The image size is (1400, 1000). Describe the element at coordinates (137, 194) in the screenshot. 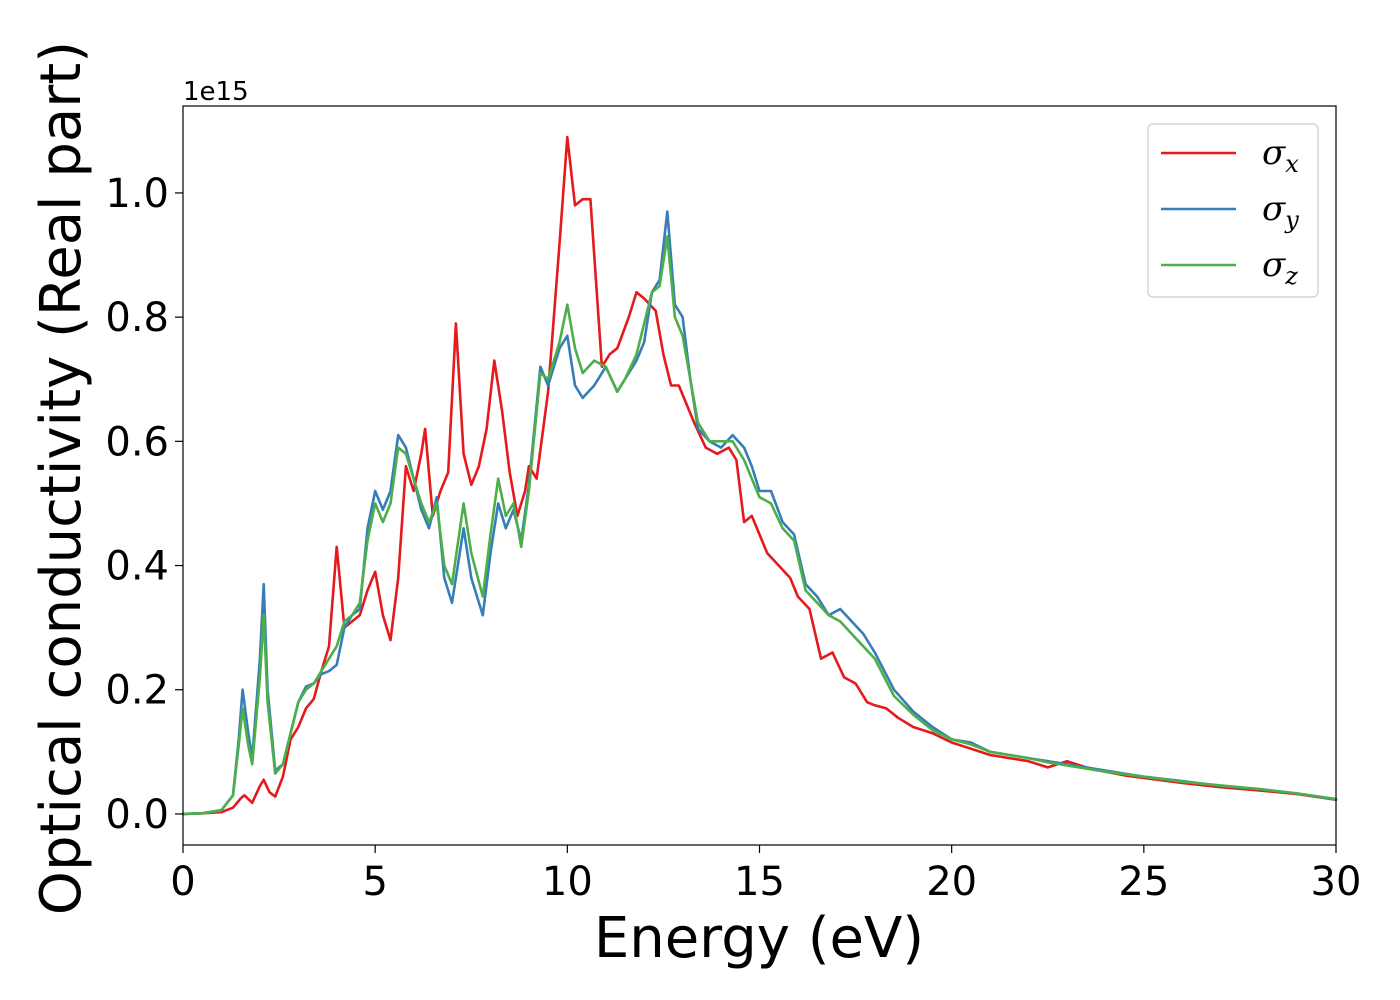

I see `y-tick-label: 1.0` at that location.